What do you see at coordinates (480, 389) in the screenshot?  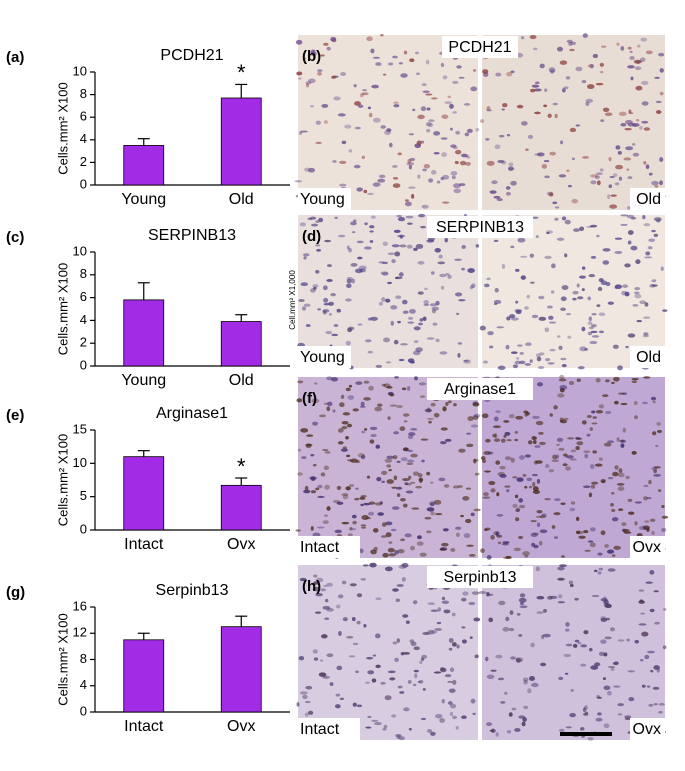 I see `micrograph-title: Arginase1` at bounding box center [480, 389].